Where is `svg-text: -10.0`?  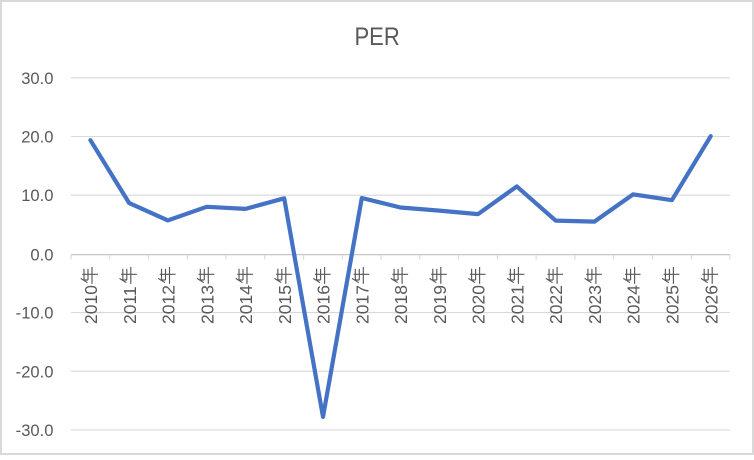
svg-text: -10.0 is located at coordinates (35, 313).